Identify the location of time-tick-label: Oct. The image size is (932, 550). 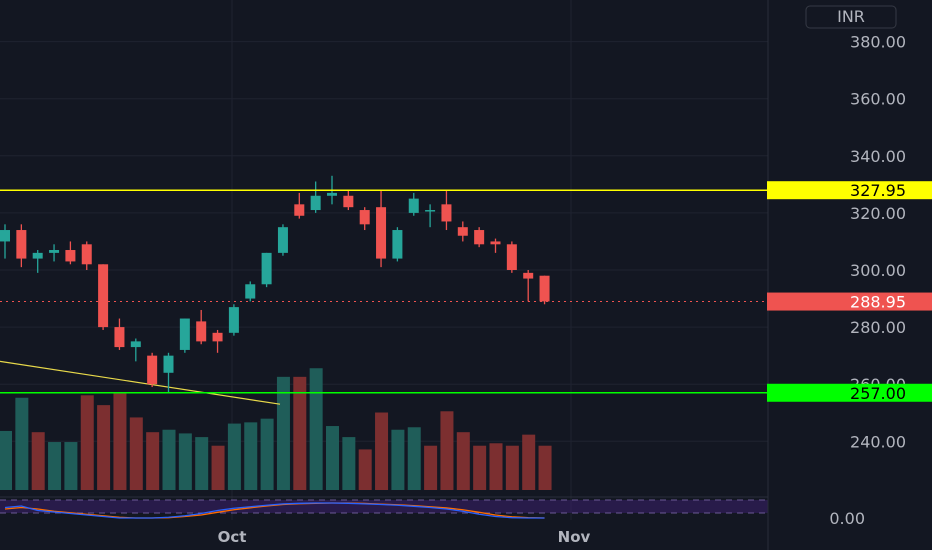
(232, 537).